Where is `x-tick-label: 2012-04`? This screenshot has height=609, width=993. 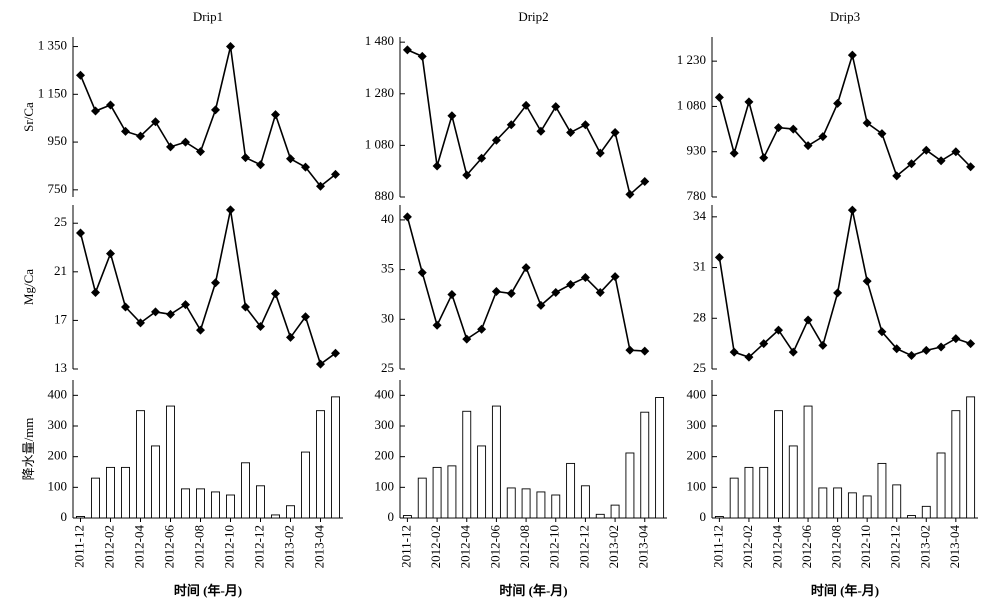 x-tick-label: 2012-04 is located at coordinates (465, 547).